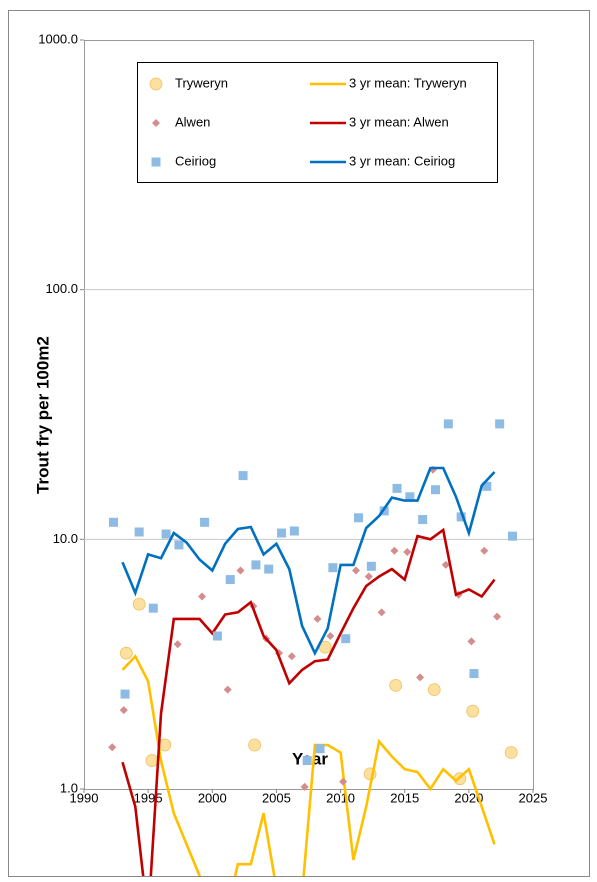 This screenshot has width=597, height=882. What do you see at coordinates (69, 787) in the screenshot?
I see `y-tick-label: 1.0` at bounding box center [69, 787].